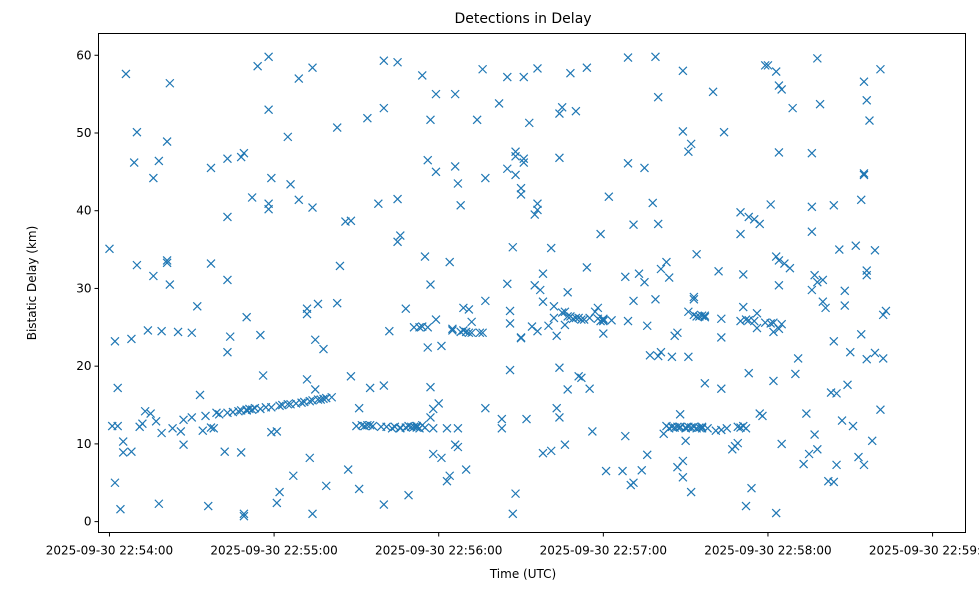 This screenshot has width=979, height=590. What do you see at coordinates (603, 551) in the screenshot?
I see `x-tick-label: 2025-09-30 22:57:00` at bounding box center [603, 551].